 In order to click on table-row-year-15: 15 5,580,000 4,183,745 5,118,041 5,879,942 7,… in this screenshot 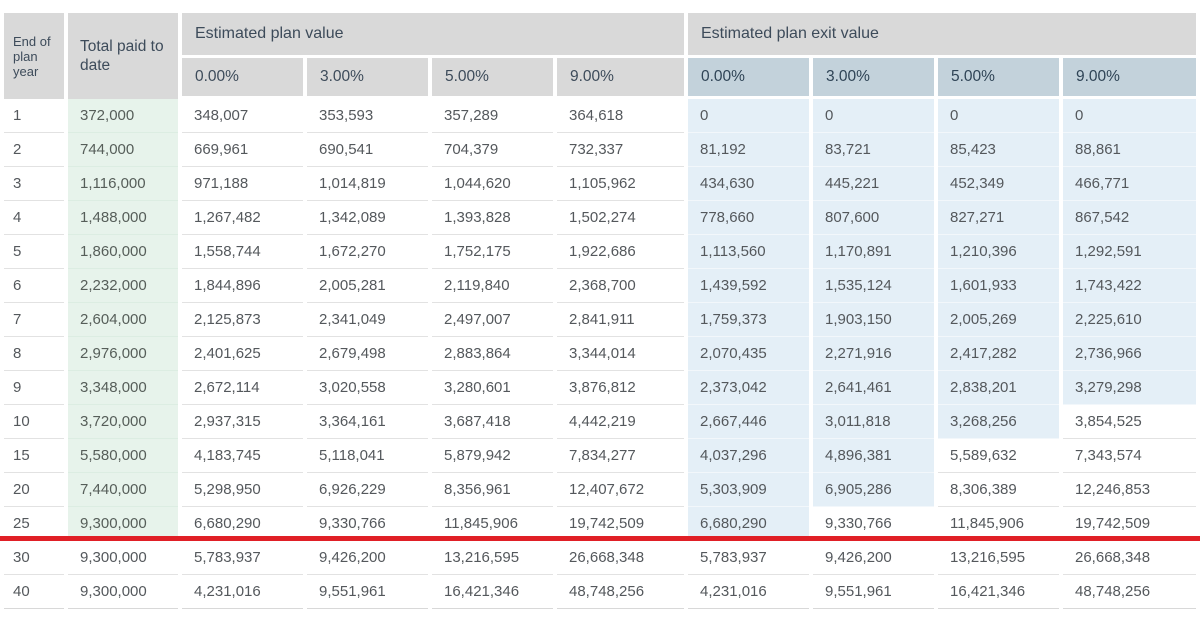, I will do `click(600, 456)`.